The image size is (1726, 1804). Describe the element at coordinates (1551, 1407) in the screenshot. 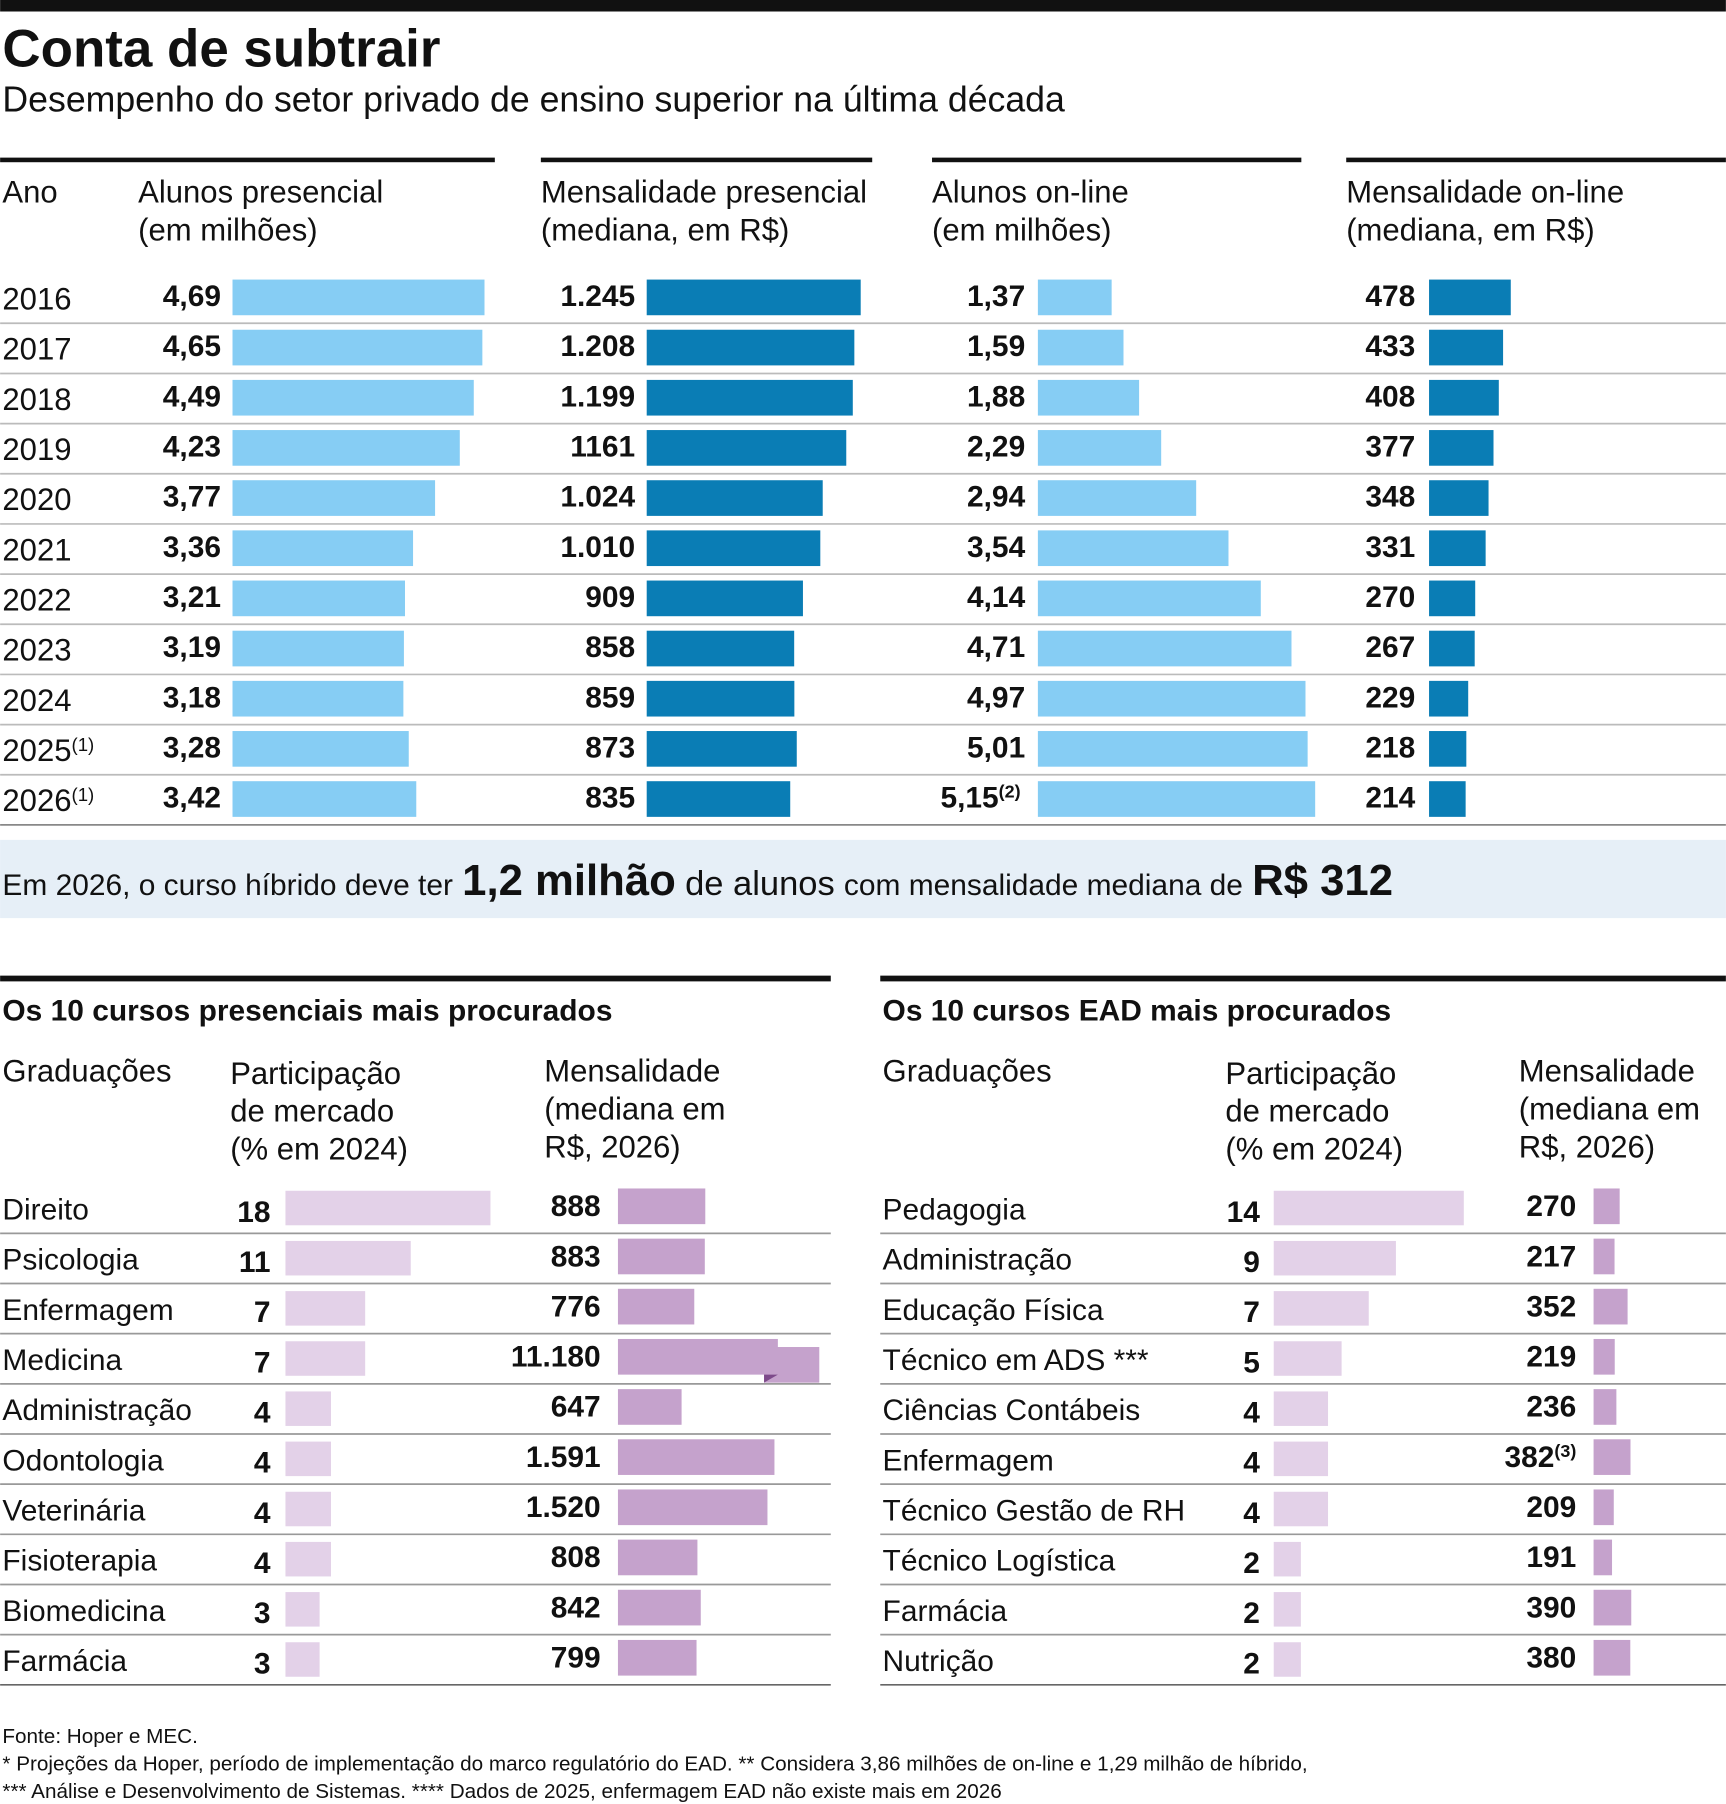

I see `price-text: 236` at that location.